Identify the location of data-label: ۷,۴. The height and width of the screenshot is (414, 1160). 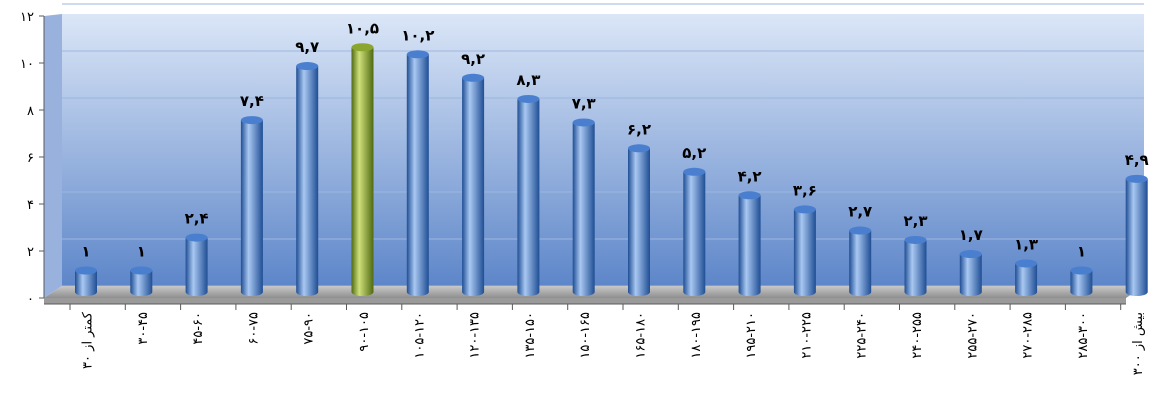
(252, 101).